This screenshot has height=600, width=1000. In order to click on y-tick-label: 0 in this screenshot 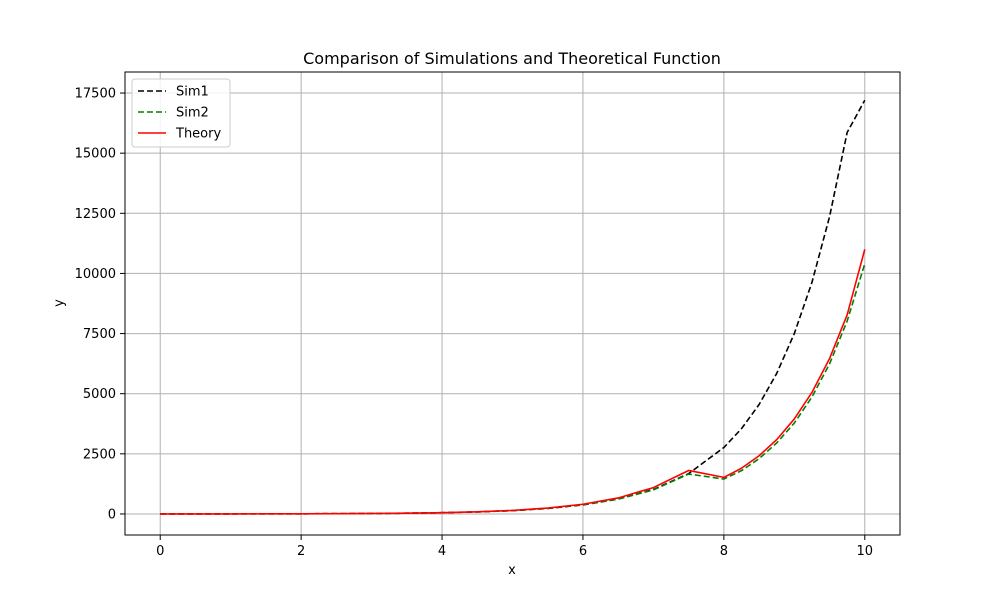, I will do `click(112, 514)`.